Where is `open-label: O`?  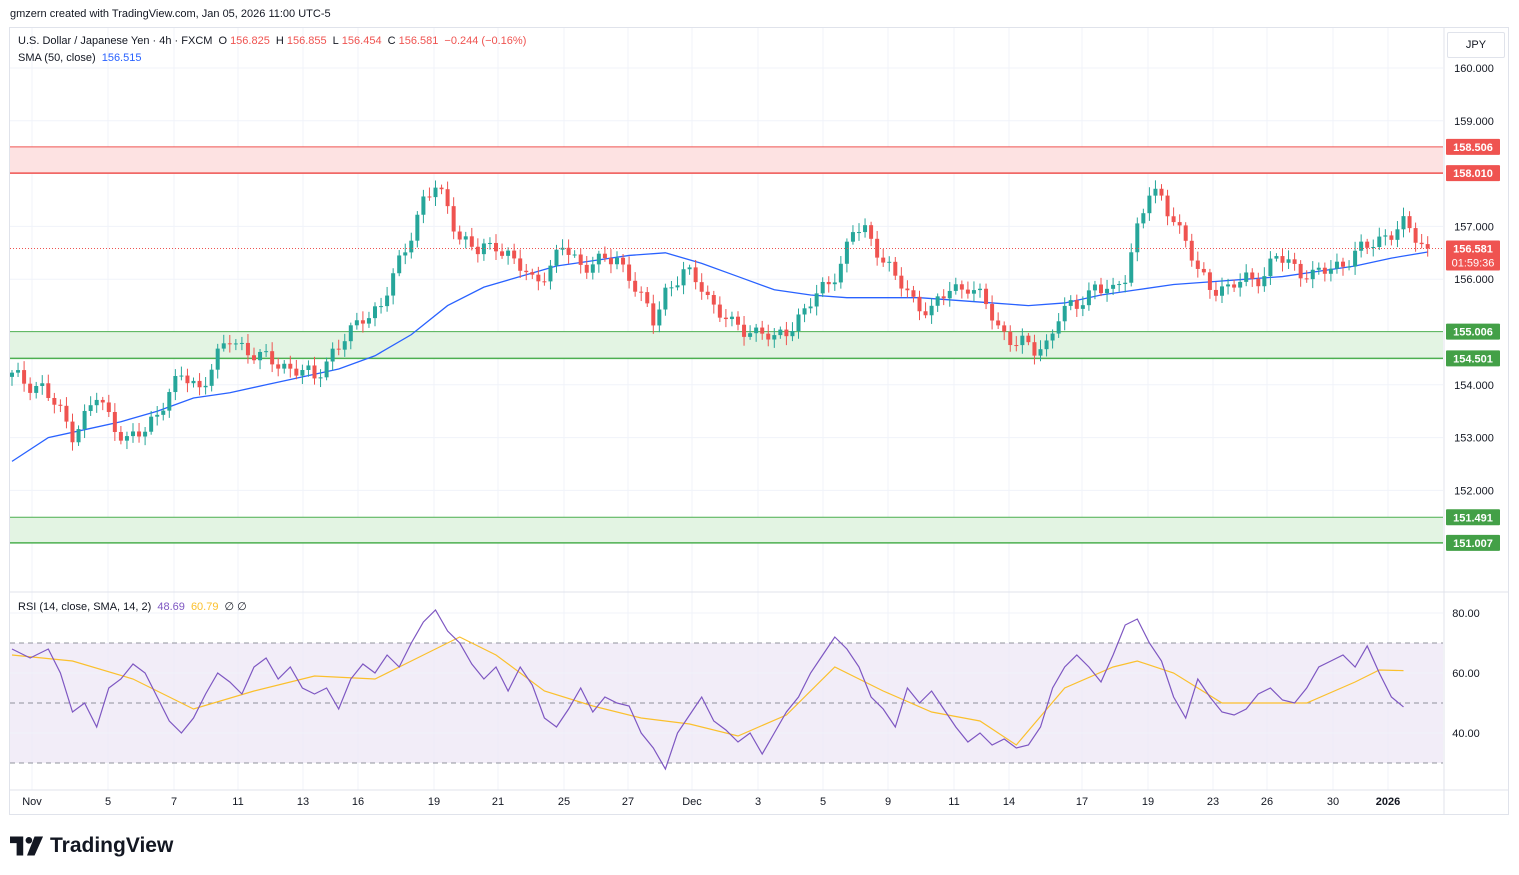 open-label: O is located at coordinates (223, 41).